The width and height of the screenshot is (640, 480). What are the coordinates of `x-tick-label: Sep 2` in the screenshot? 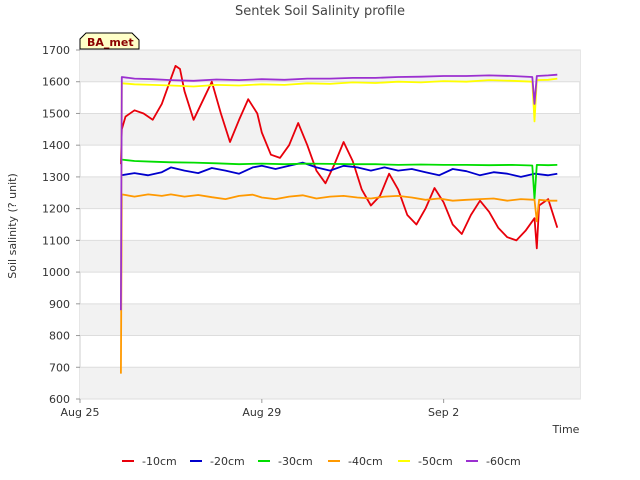 It's located at (443, 412).